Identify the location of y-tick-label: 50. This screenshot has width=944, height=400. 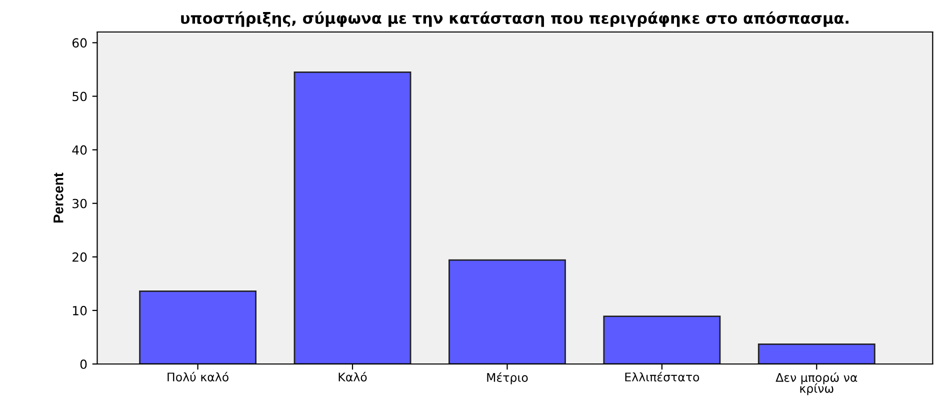
(79, 97).